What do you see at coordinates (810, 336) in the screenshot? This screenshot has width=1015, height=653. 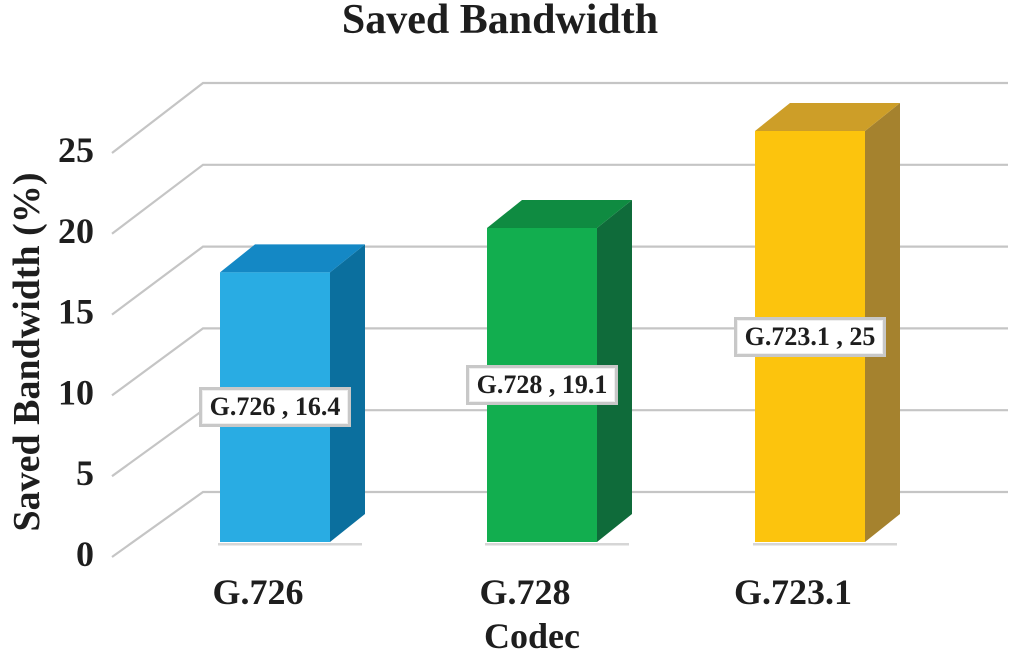 I see `data-label-G.723.1: G.723.1 , 25` at bounding box center [810, 336].